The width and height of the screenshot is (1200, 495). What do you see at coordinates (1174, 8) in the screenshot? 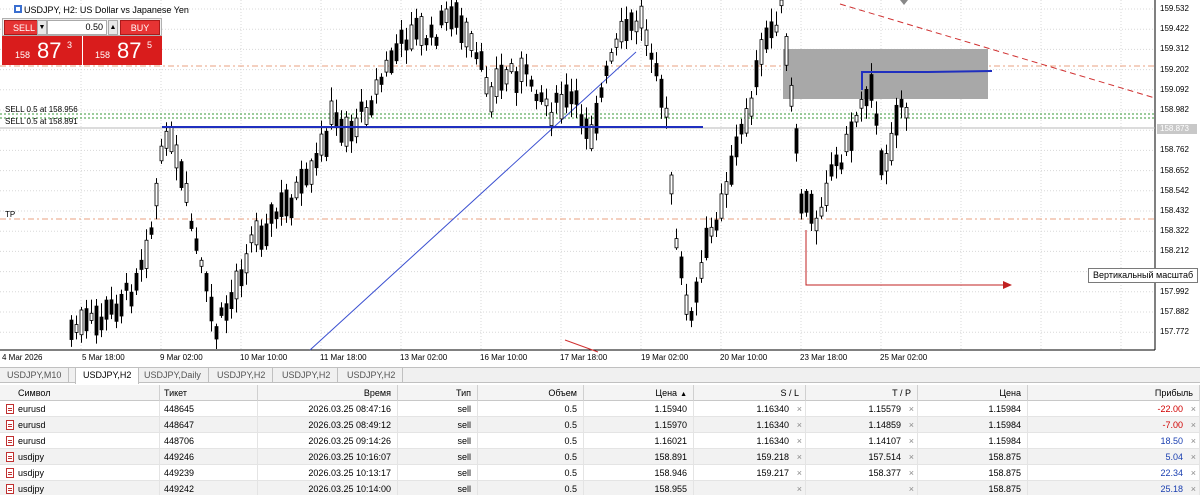
I see `price-tick-label: 159.532` at bounding box center [1174, 8].